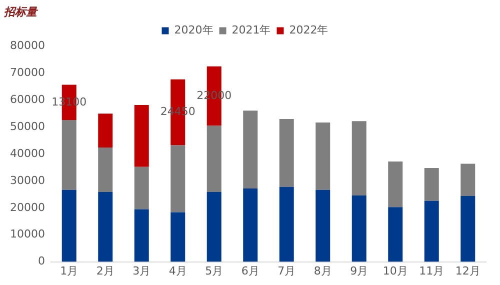 The height and width of the screenshot is (285, 500). Describe the element at coordinates (27, 180) in the screenshot. I see `y-tick-label: 30000` at that location.